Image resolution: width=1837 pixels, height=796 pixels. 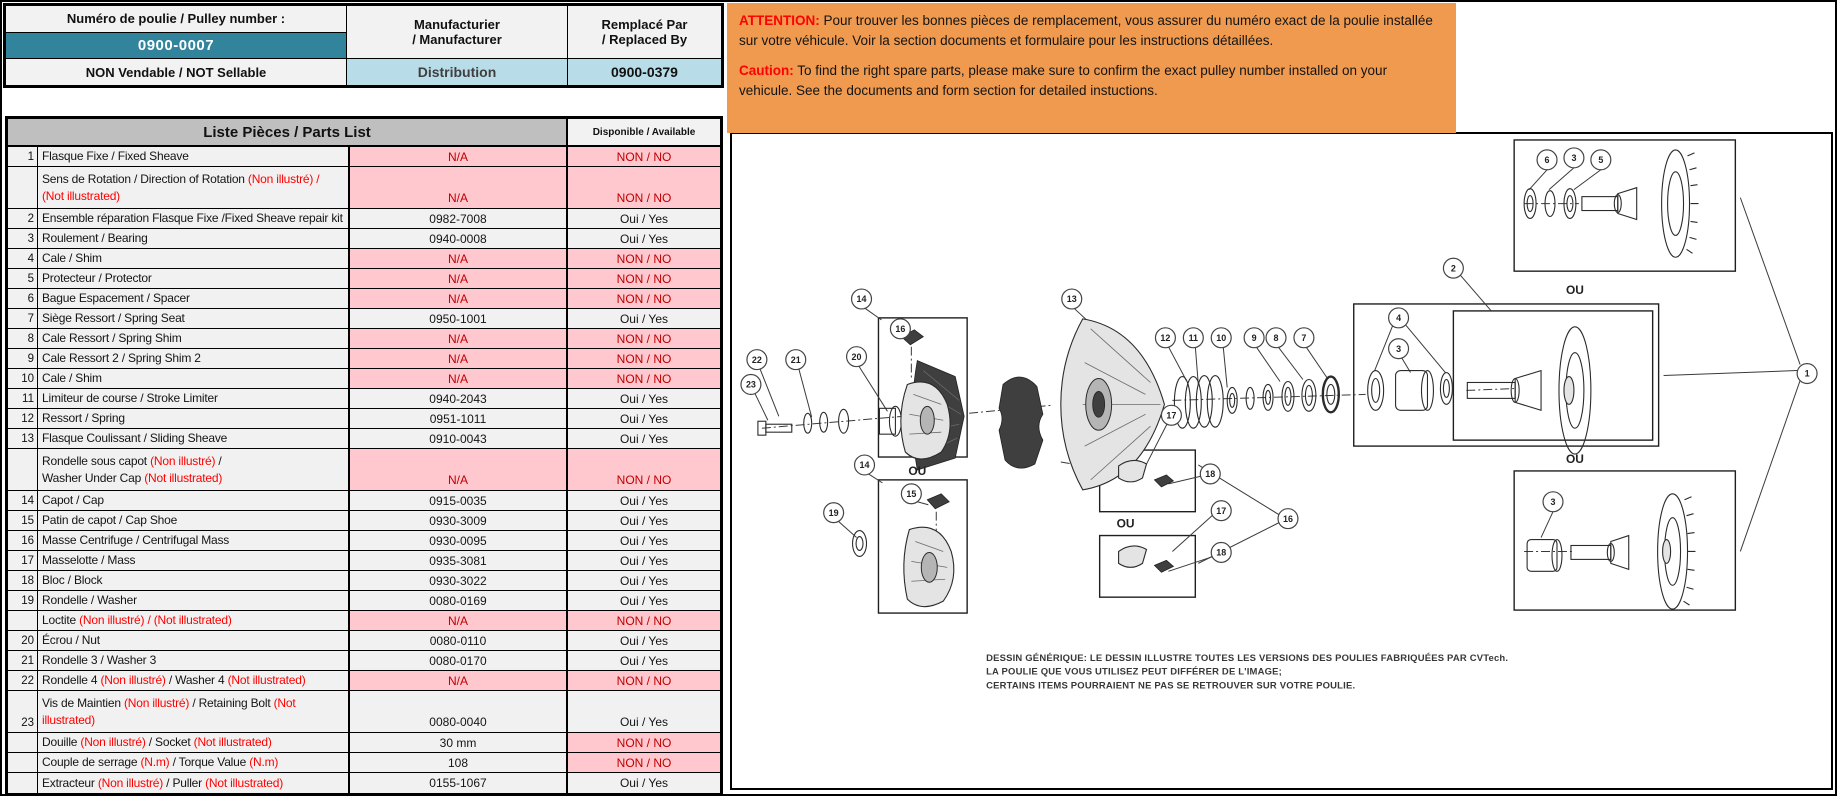 What do you see at coordinates (23, 156) in the screenshot?
I see `row-number: 1` at bounding box center [23, 156].